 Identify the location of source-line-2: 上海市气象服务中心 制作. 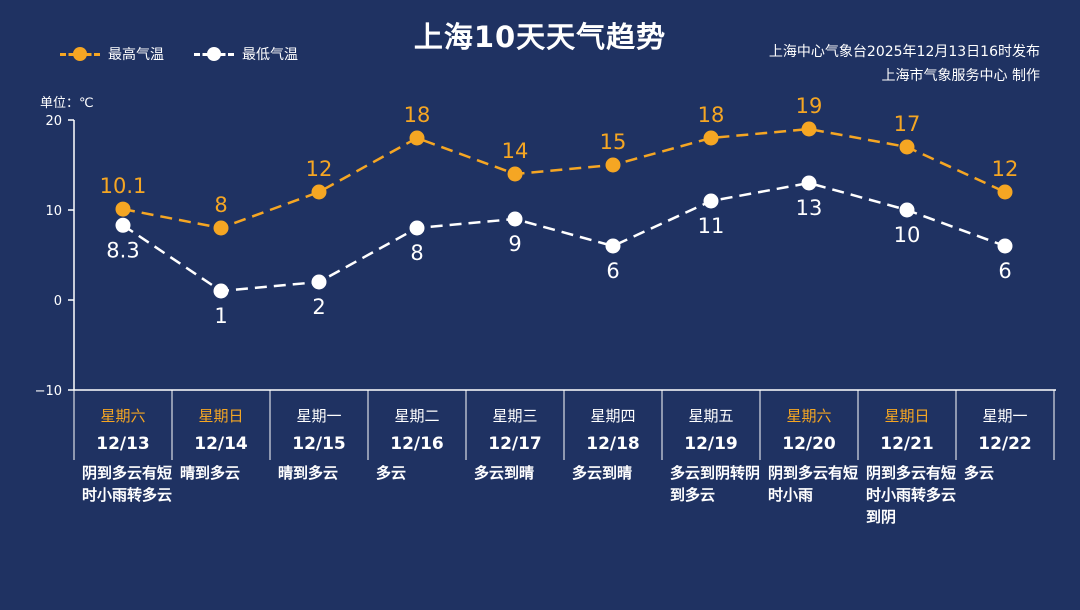
(960, 76).